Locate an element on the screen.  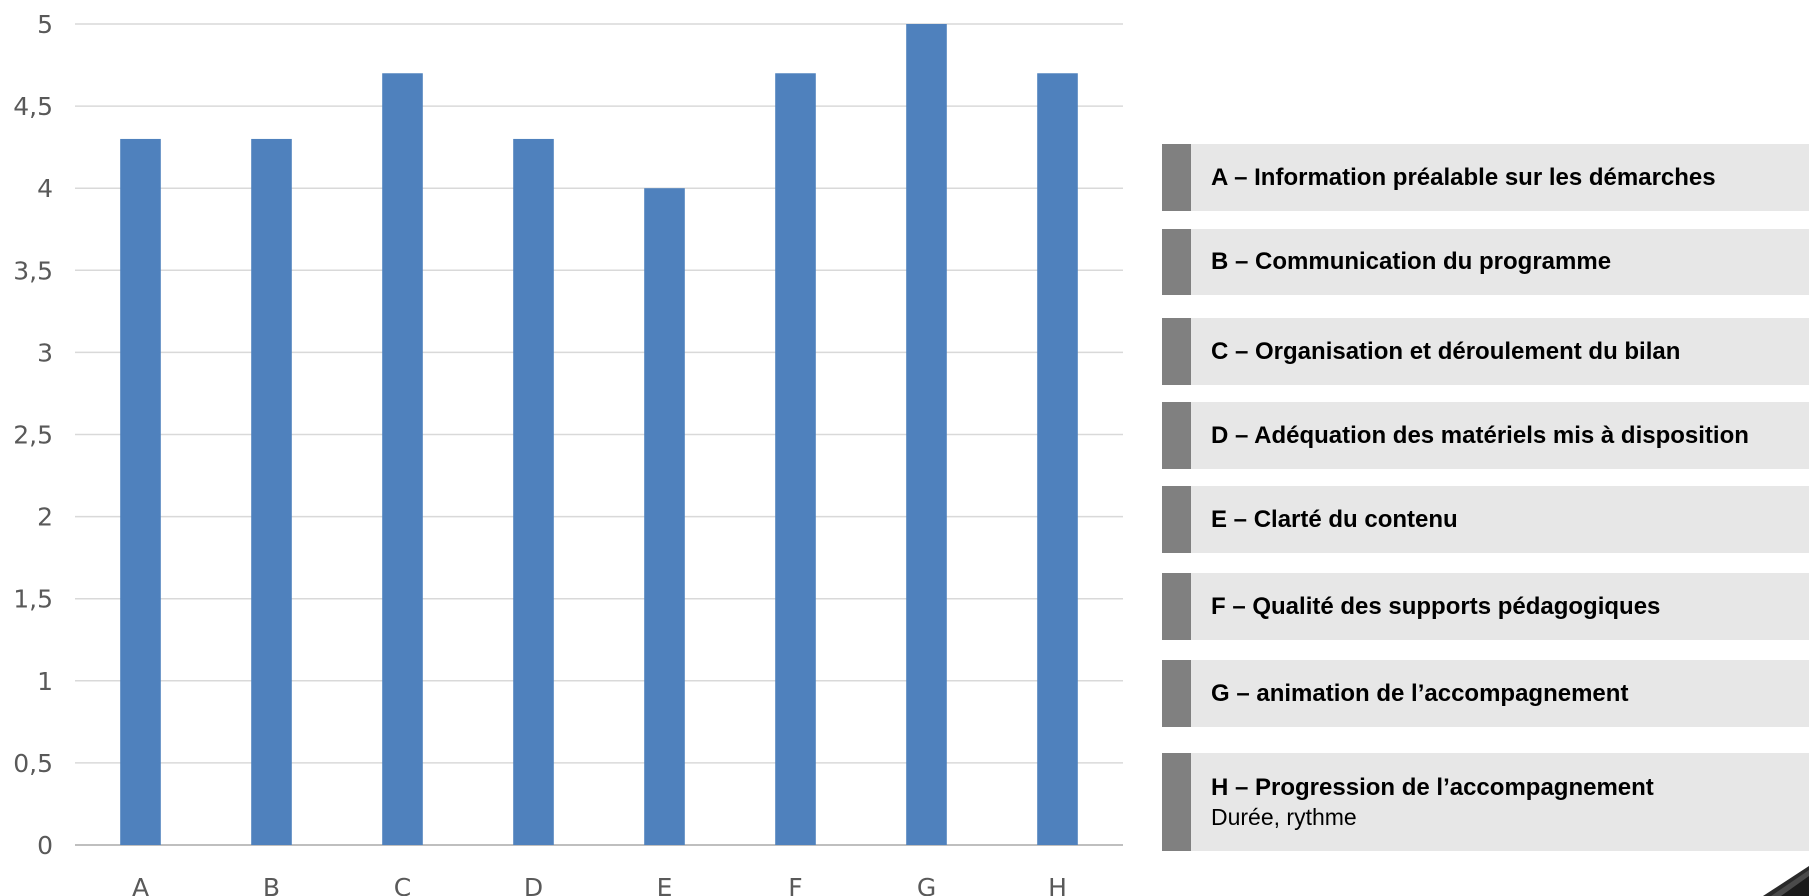
legend-item-c: C – Organisation et déroulement du bilan is located at coordinates (1485, 351).